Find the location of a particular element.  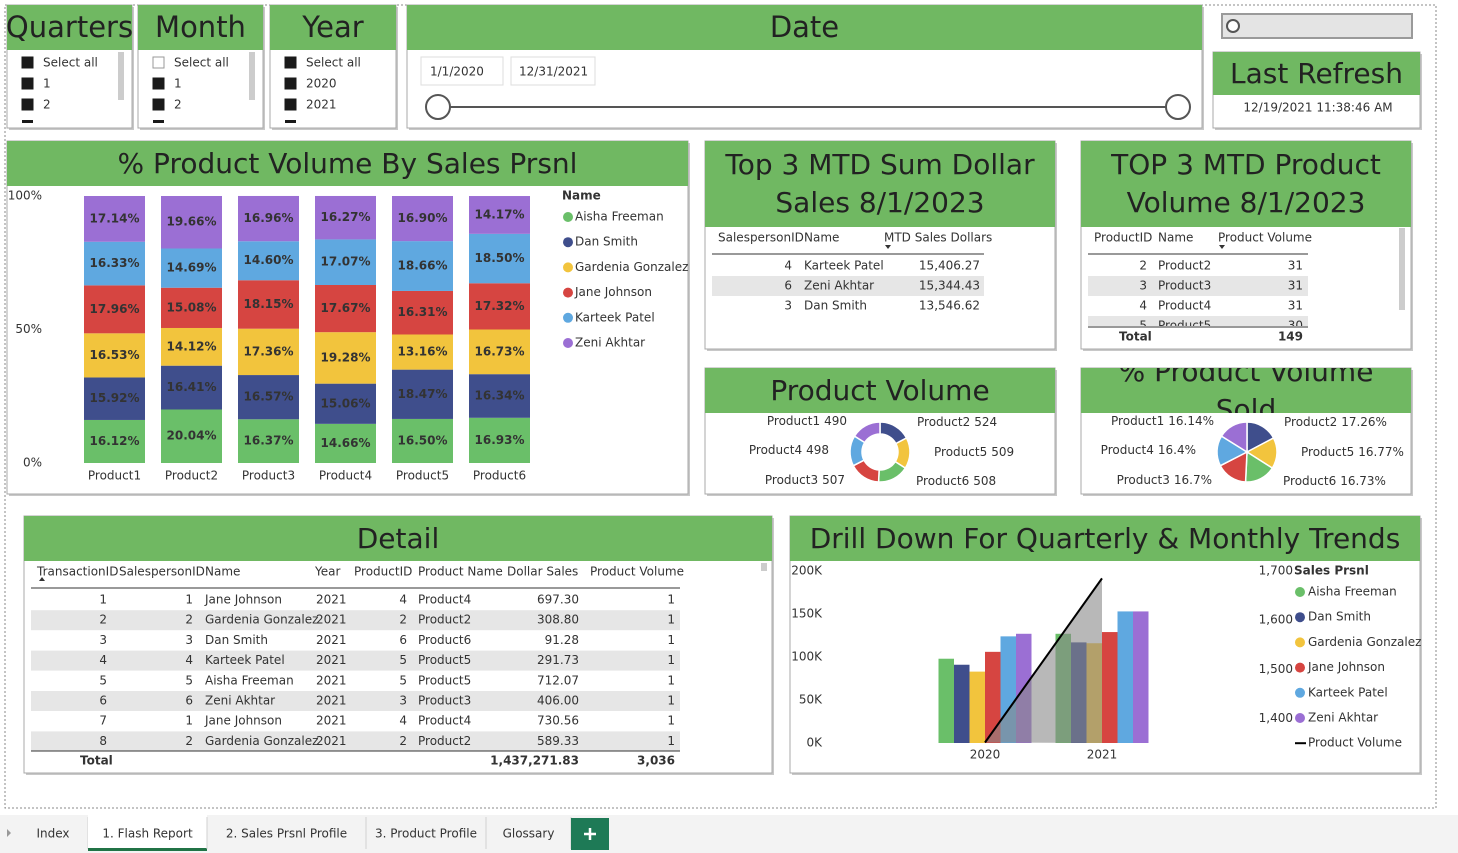

data-label: 16.37% is located at coordinates (269, 441).